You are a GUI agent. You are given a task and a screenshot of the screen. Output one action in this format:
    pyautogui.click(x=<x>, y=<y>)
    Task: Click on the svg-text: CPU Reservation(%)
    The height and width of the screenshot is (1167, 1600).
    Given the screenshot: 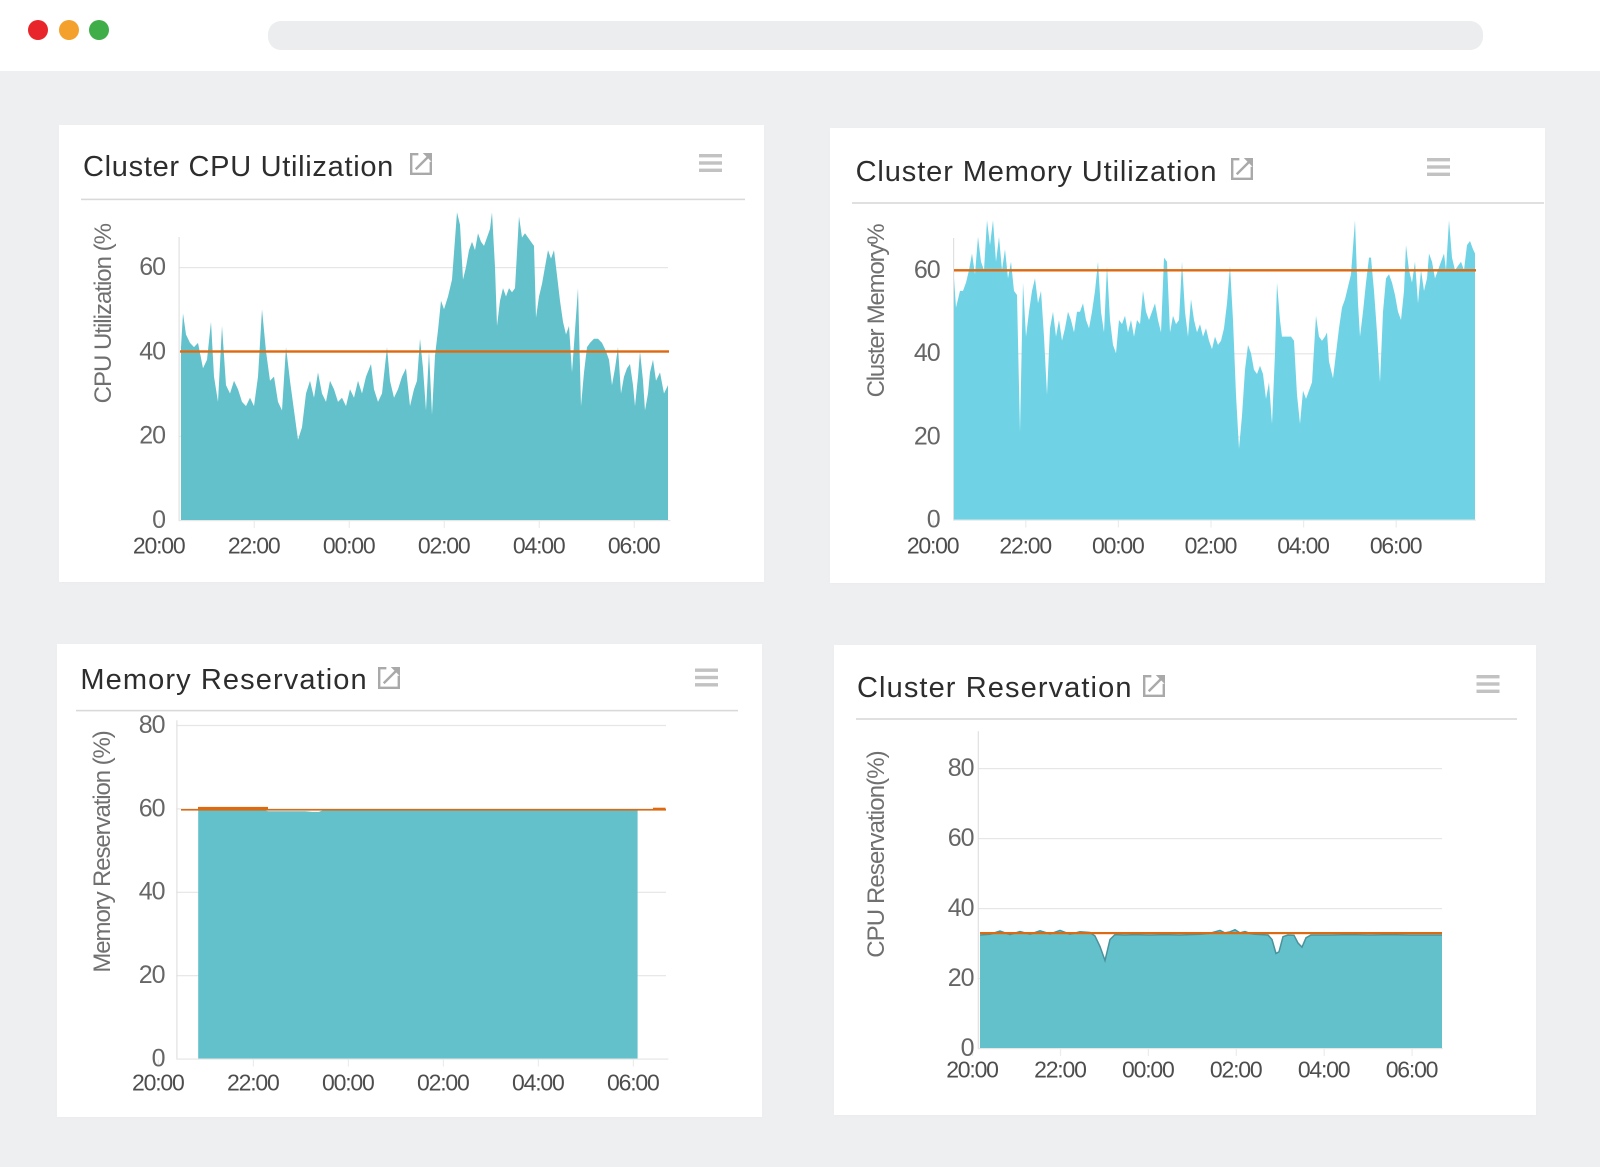 What is the action you would take?
    pyautogui.click(x=876, y=854)
    